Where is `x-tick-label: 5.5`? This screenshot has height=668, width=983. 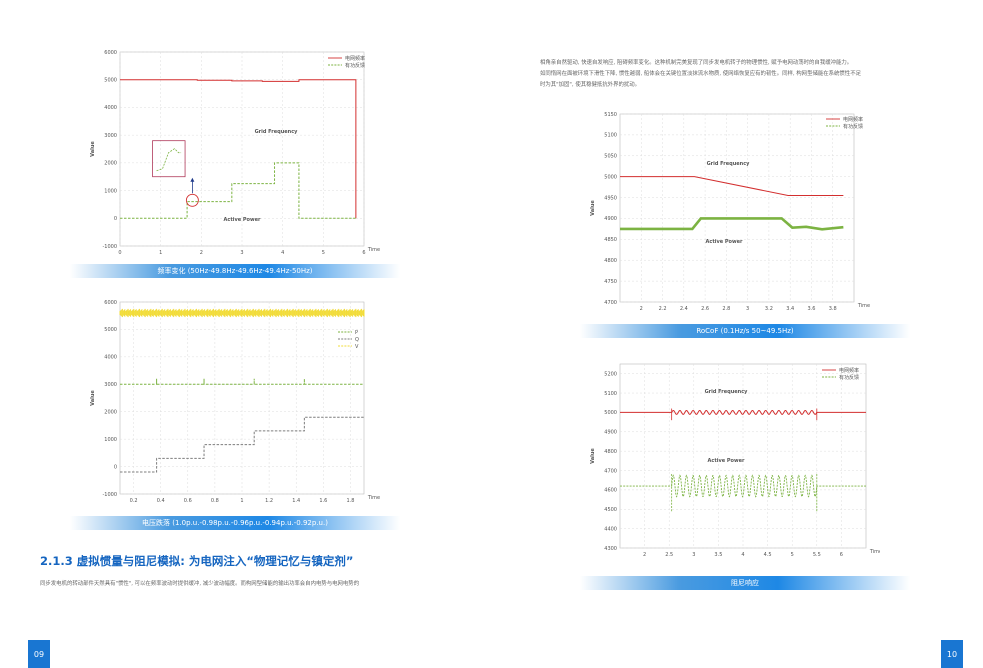
x-tick-label: 5.5 is located at coordinates (817, 555).